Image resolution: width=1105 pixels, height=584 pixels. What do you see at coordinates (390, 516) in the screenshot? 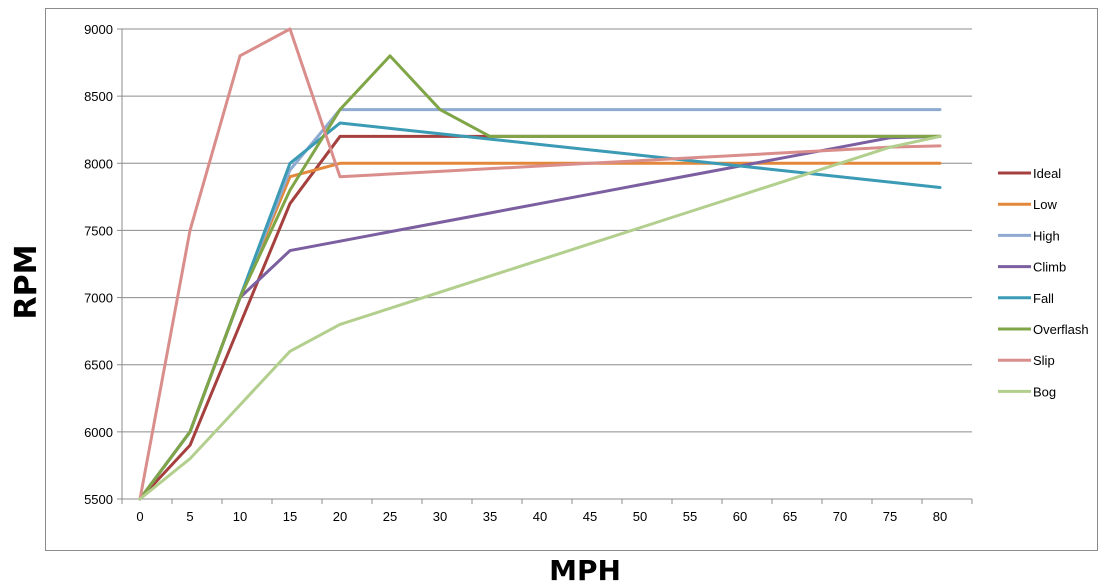
I see `x-tick-label: 25` at bounding box center [390, 516].